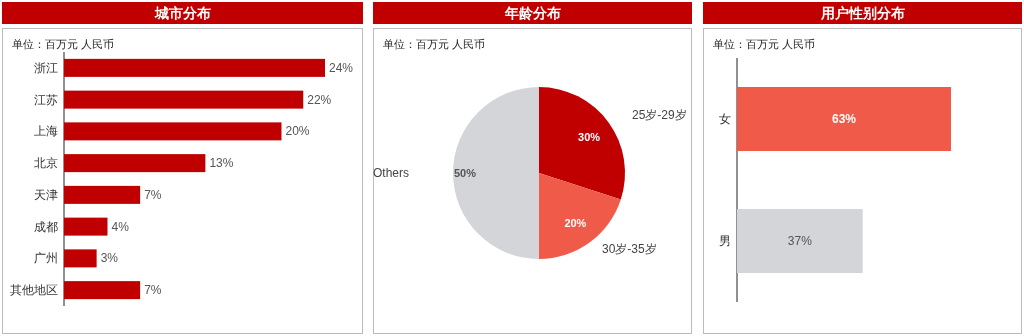 This screenshot has width=1024, height=336. What do you see at coordinates (725, 119) in the screenshot?
I see `y-tick-label: 女` at bounding box center [725, 119].